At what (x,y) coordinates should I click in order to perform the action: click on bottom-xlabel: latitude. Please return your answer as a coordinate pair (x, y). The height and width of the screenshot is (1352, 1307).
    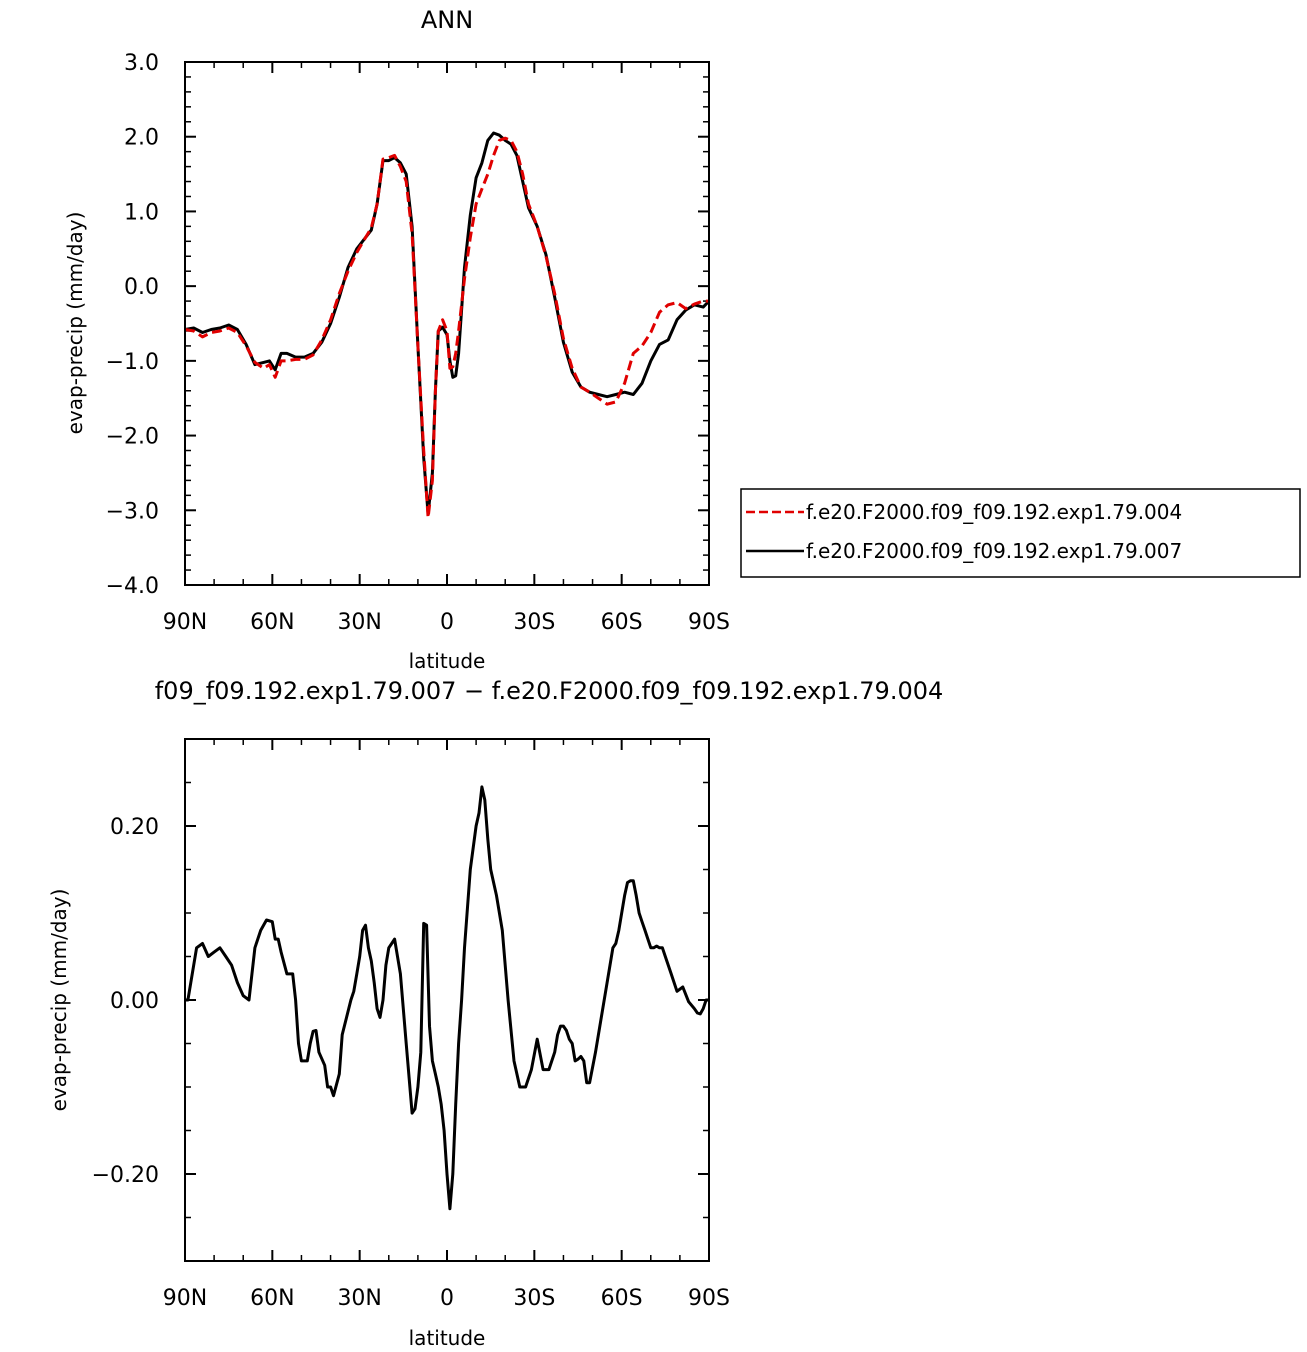
    Looking at the image, I should click on (447, 1338).